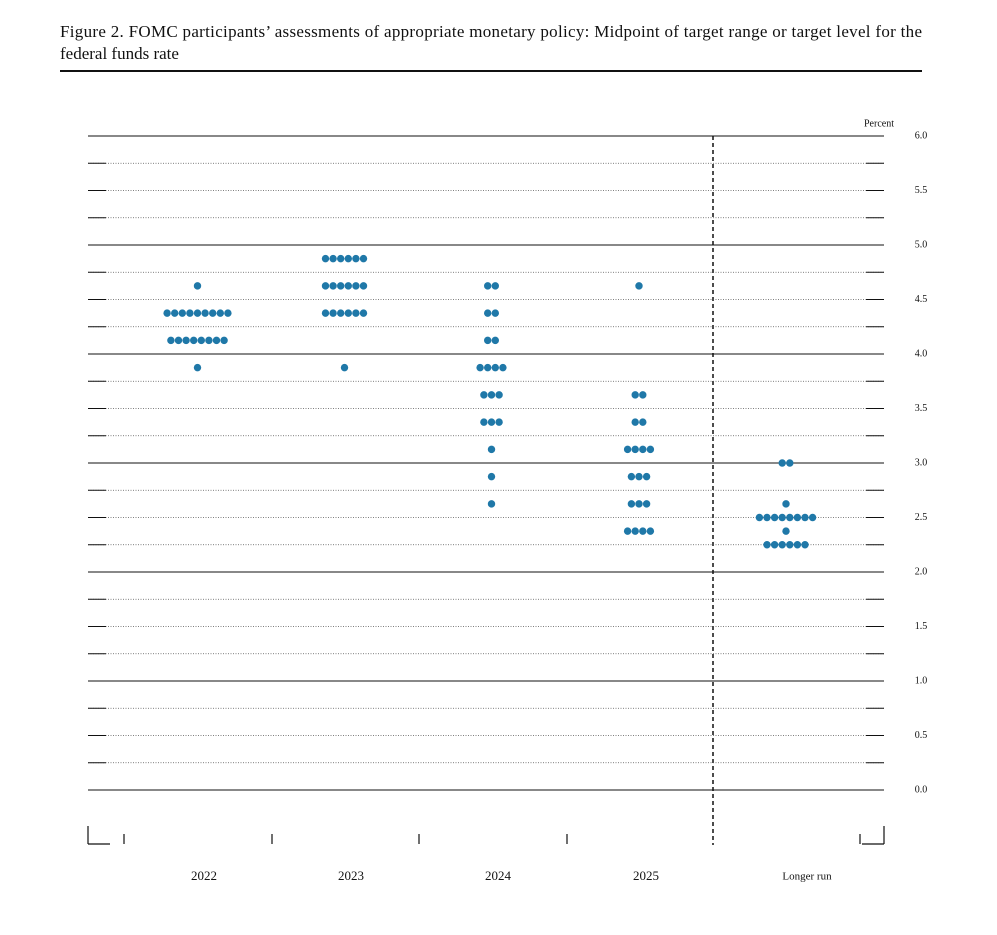 The image size is (997, 935). What do you see at coordinates (921, 680) in the screenshot?
I see `y-tick-label: 1.0` at bounding box center [921, 680].